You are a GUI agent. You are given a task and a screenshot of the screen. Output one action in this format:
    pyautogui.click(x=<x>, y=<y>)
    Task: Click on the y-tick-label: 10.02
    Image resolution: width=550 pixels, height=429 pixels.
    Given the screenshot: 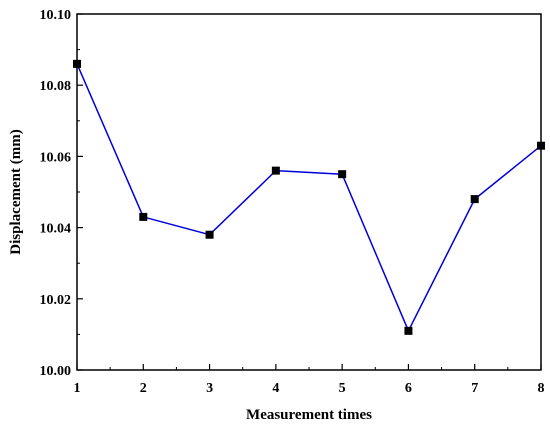 What is the action you would take?
    pyautogui.click(x=56, y=300)
    